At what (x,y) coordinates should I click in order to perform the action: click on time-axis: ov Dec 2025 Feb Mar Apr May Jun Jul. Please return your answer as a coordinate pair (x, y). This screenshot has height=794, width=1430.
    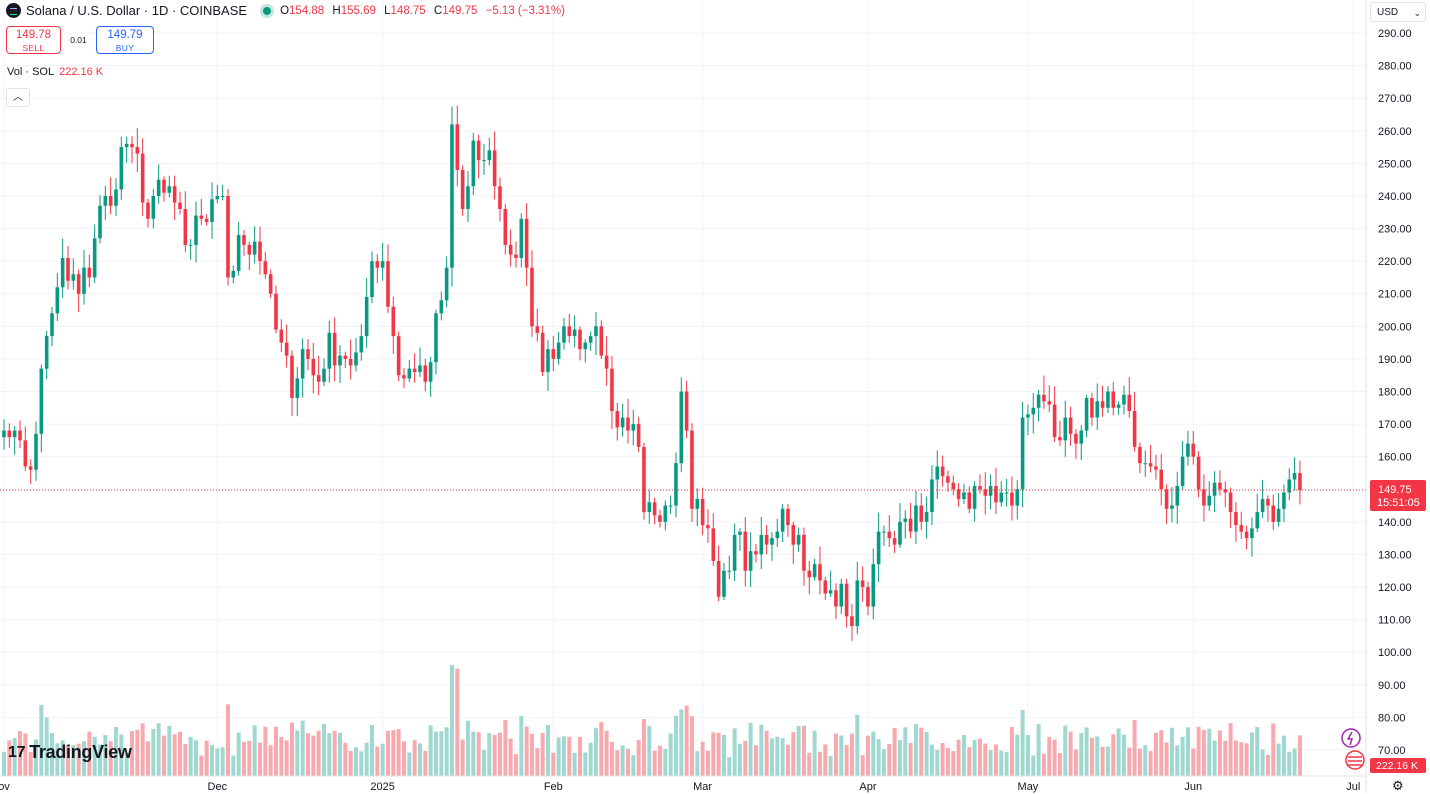
    Looking at the image, I should click on (683, 784).